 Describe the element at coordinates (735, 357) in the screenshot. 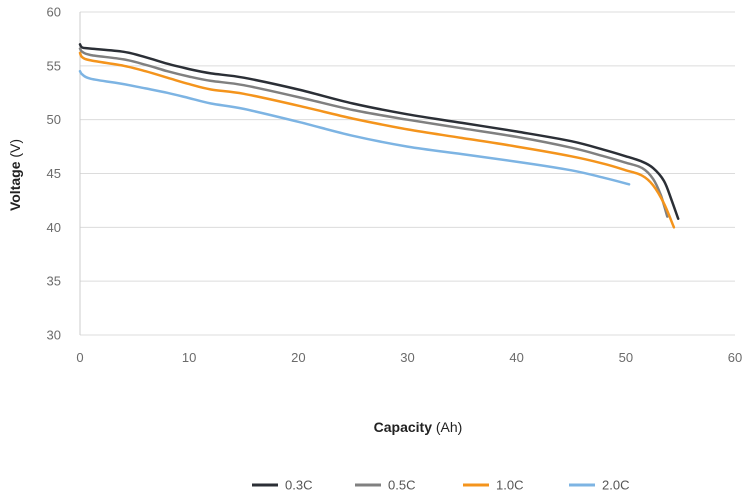

I see `x-tick-label: 60` at that location.